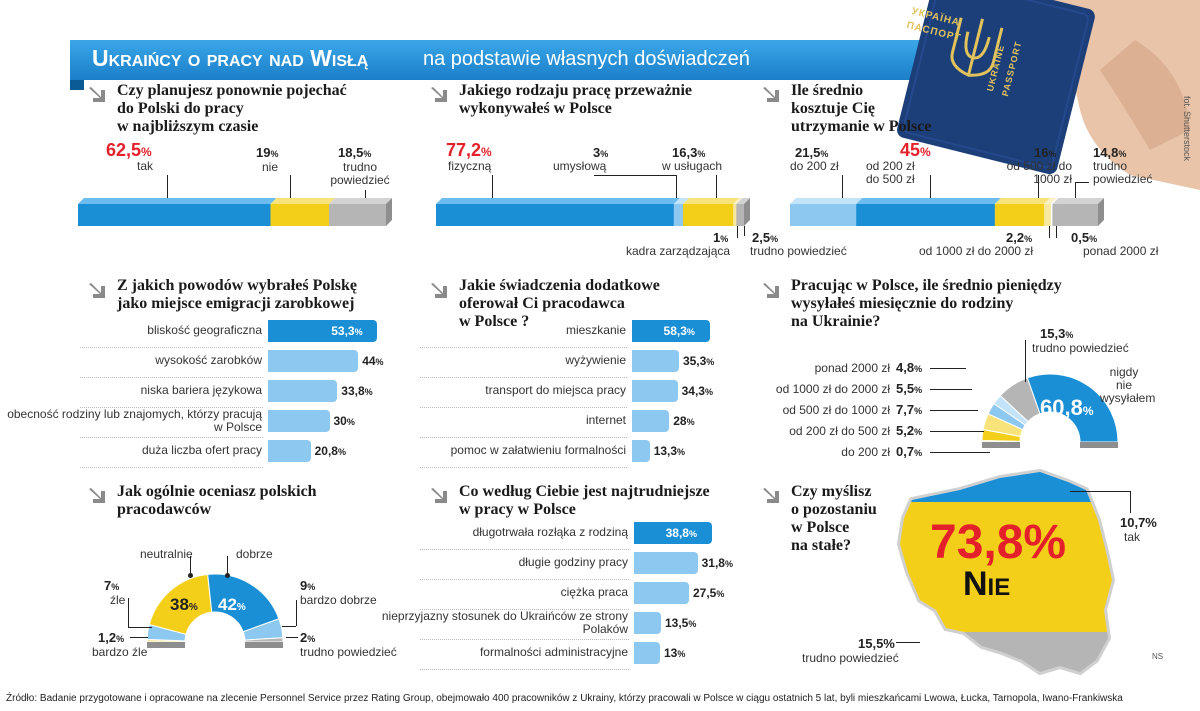 The image size is (1200, 711). Describe the element at coordinates (852, 368) in the screenshot. I see `q6-row-label: ponad 2000 zł` at that location.